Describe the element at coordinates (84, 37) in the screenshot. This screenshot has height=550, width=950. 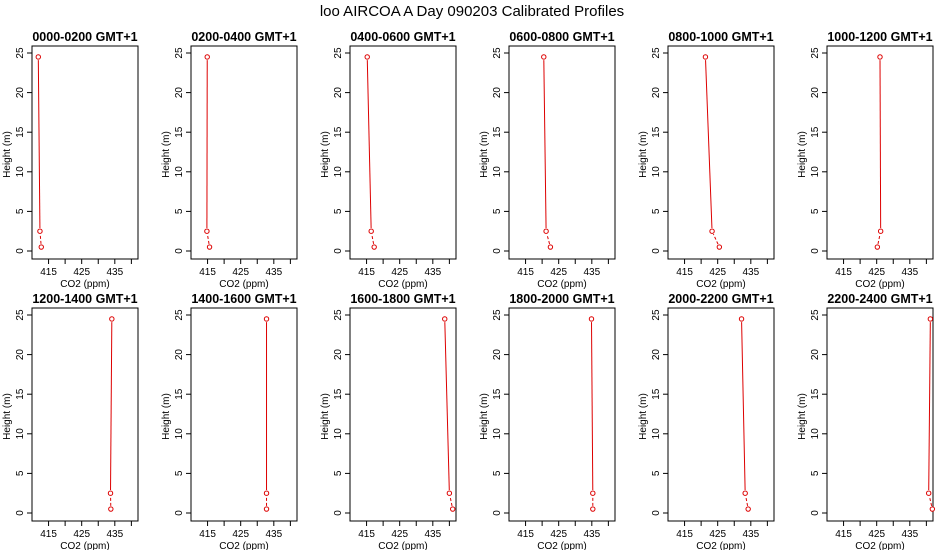
I see `panel-title: 0000-0200 GMT+1` at that location.